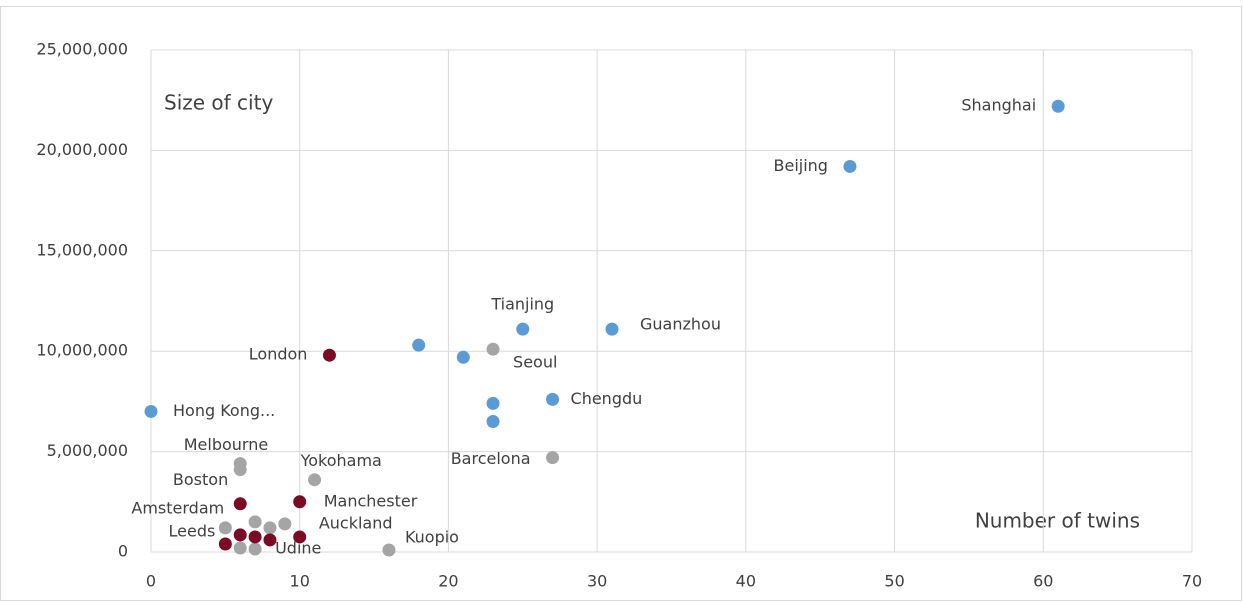 The image size is (1243, 603). What do you see at coordinates (448, 581) in the screenshot?
I see `x-tick-label: 20` at bounding box center [448, 581].